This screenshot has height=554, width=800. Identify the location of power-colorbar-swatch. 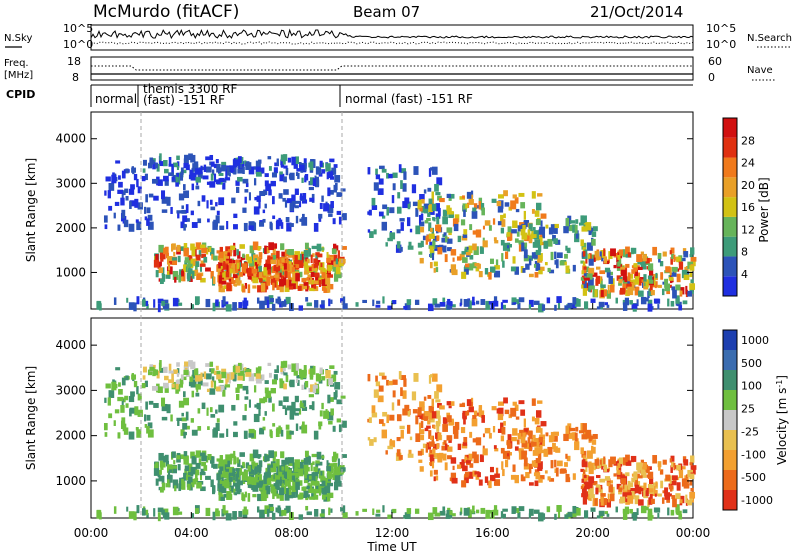
(730, 226).